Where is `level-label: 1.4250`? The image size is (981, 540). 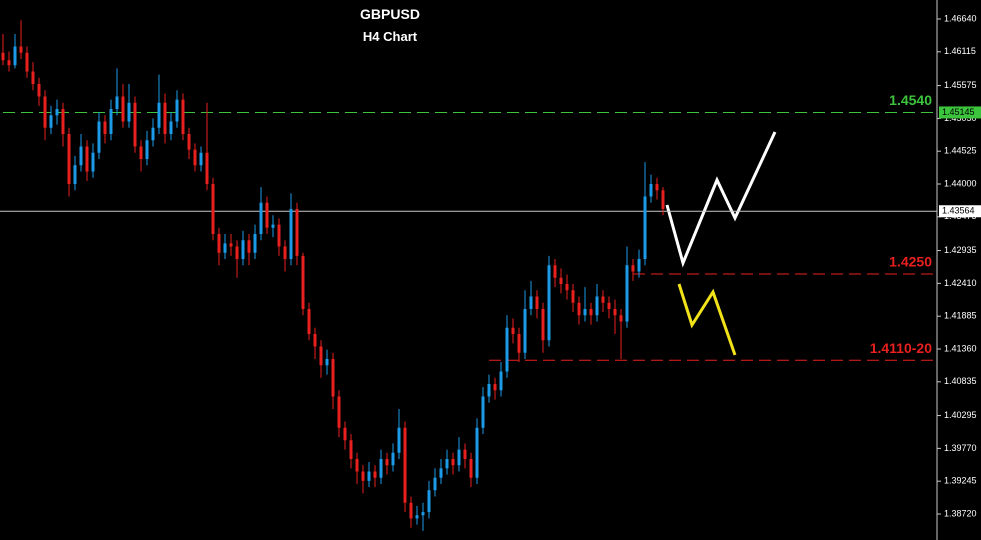
level-label: 1.4250 is located at coordinates (910, 262).